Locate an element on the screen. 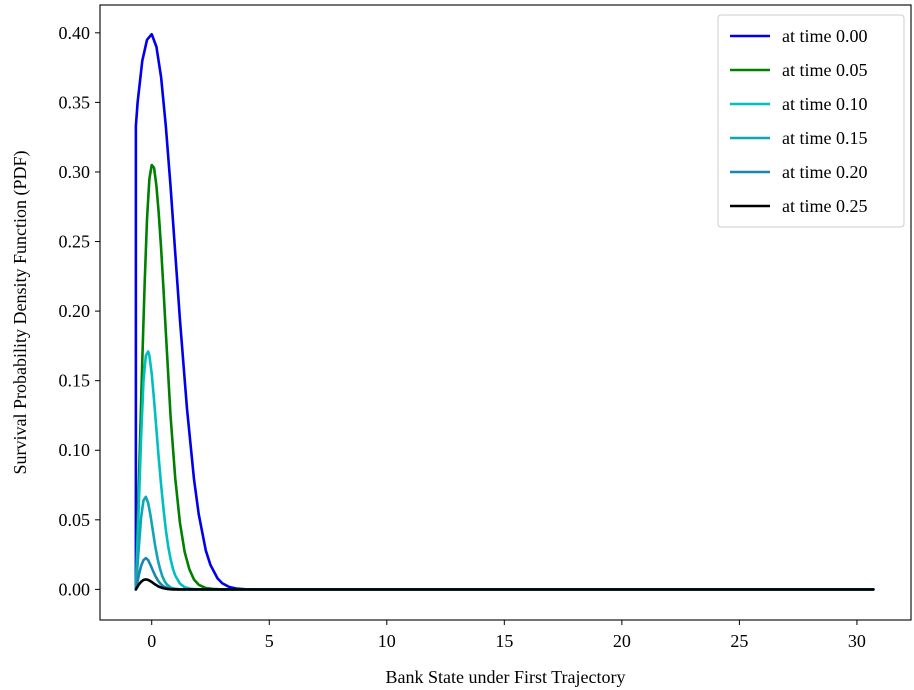 The width and height of the screenshot is (914, 690). legend-box is located at coordinates (811, 121).